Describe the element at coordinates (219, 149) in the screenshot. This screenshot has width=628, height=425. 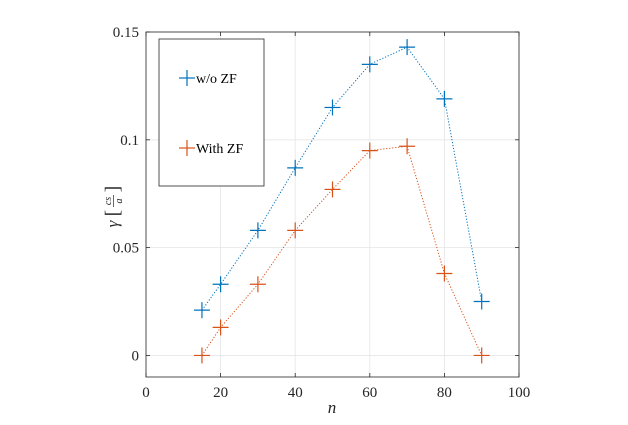
I see `legend-label-with-zf: With ZF` at that location.